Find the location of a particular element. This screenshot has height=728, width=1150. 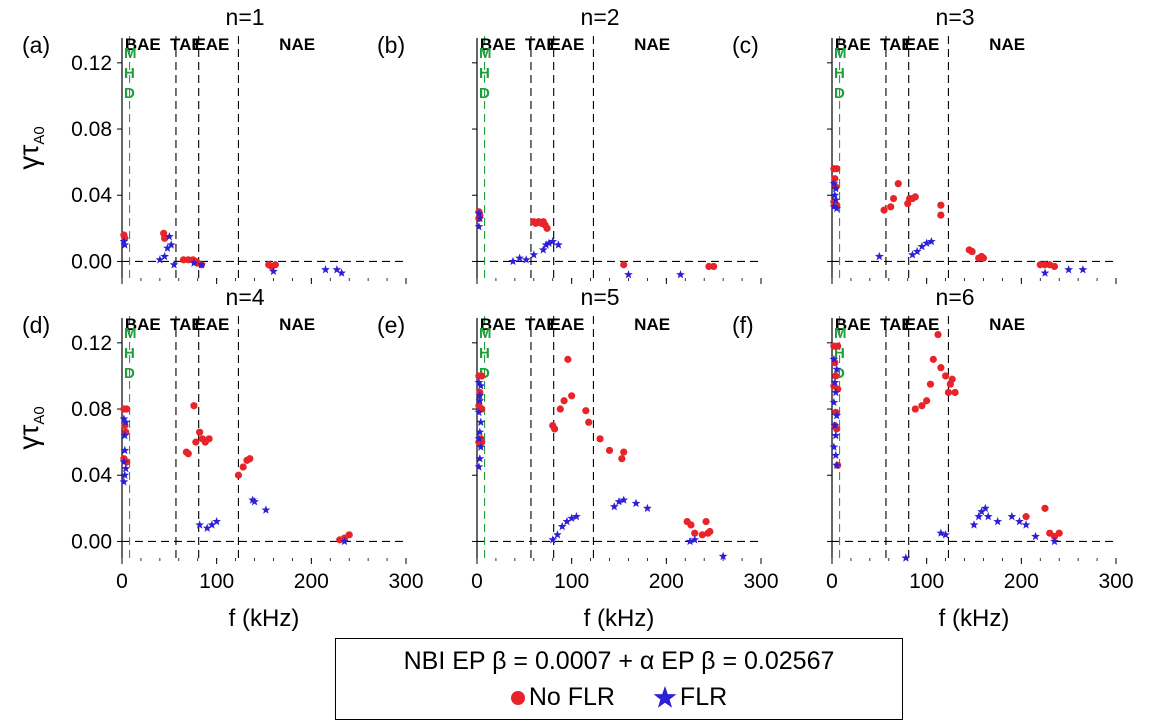

legend-flr-marker is located at coordinates (665, 697).